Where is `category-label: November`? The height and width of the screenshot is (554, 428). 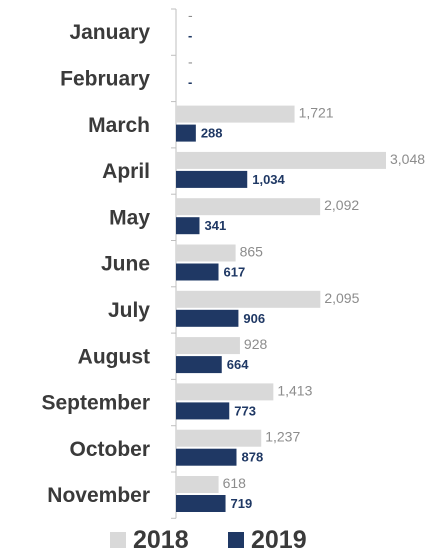 category-label: November is located at coordinates (98, 495).